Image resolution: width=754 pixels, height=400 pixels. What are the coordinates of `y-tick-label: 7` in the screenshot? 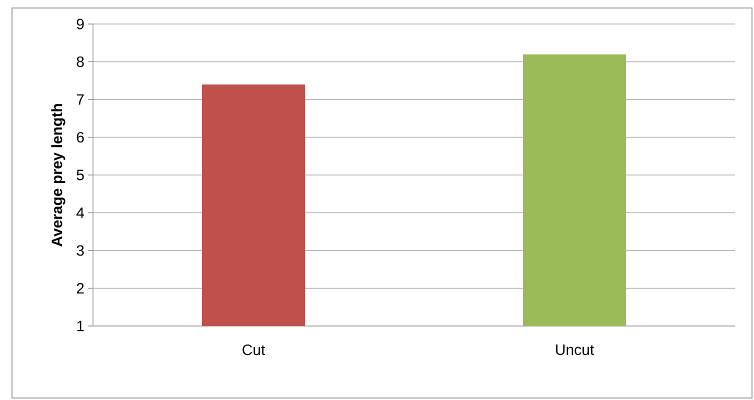 It's located at (80, 99).